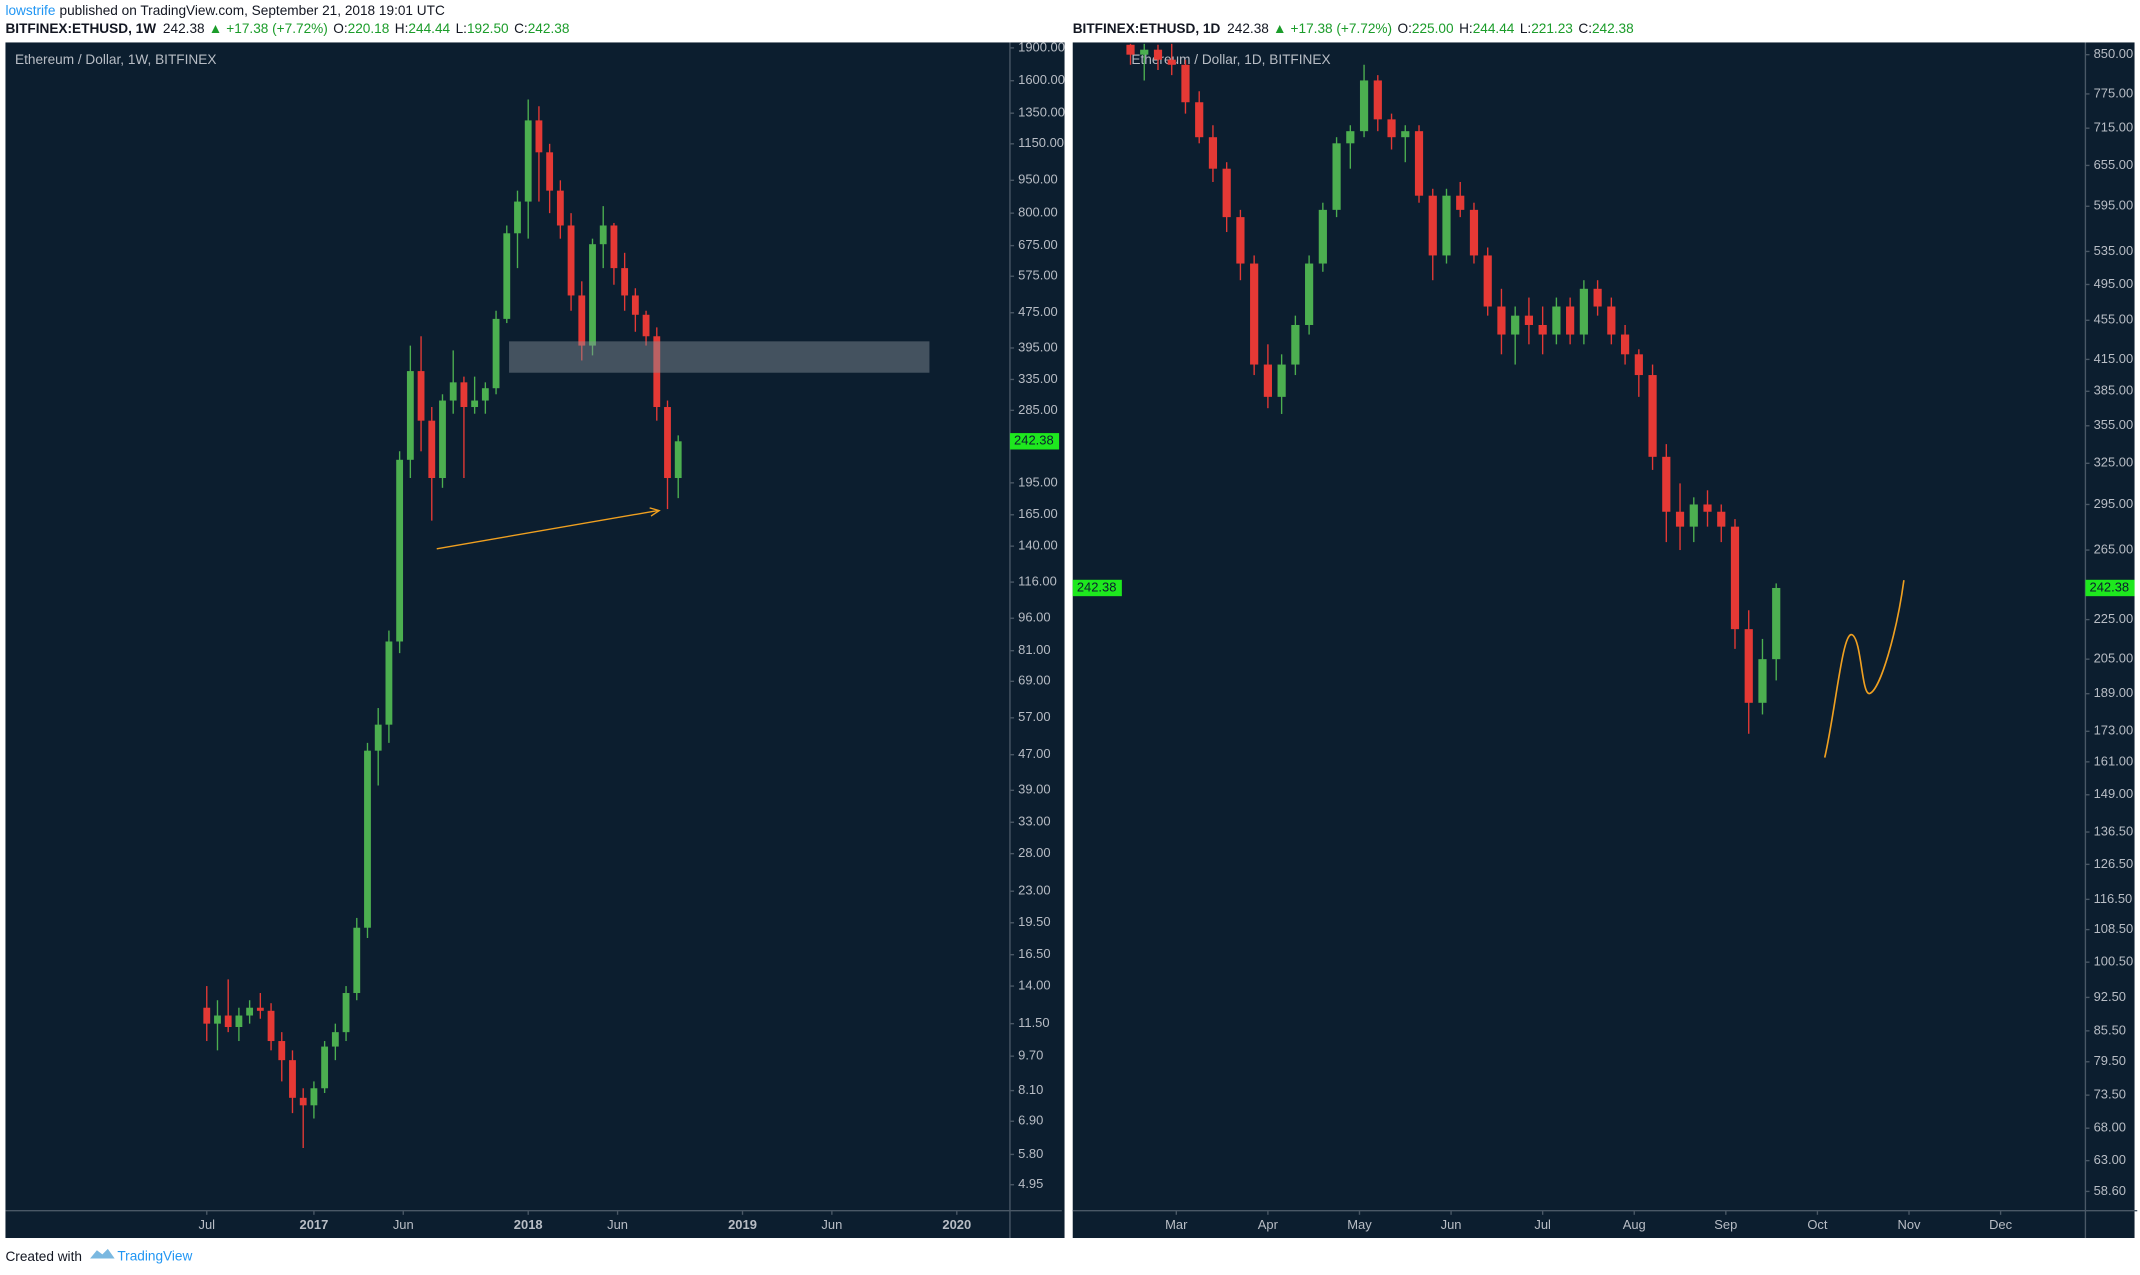 Image resolution: width=2140 pixels, height=1275 pixels. Describe the element at coordinates (1466, 27) in the screenshot. I see `ohlc-label: H:` at that location.